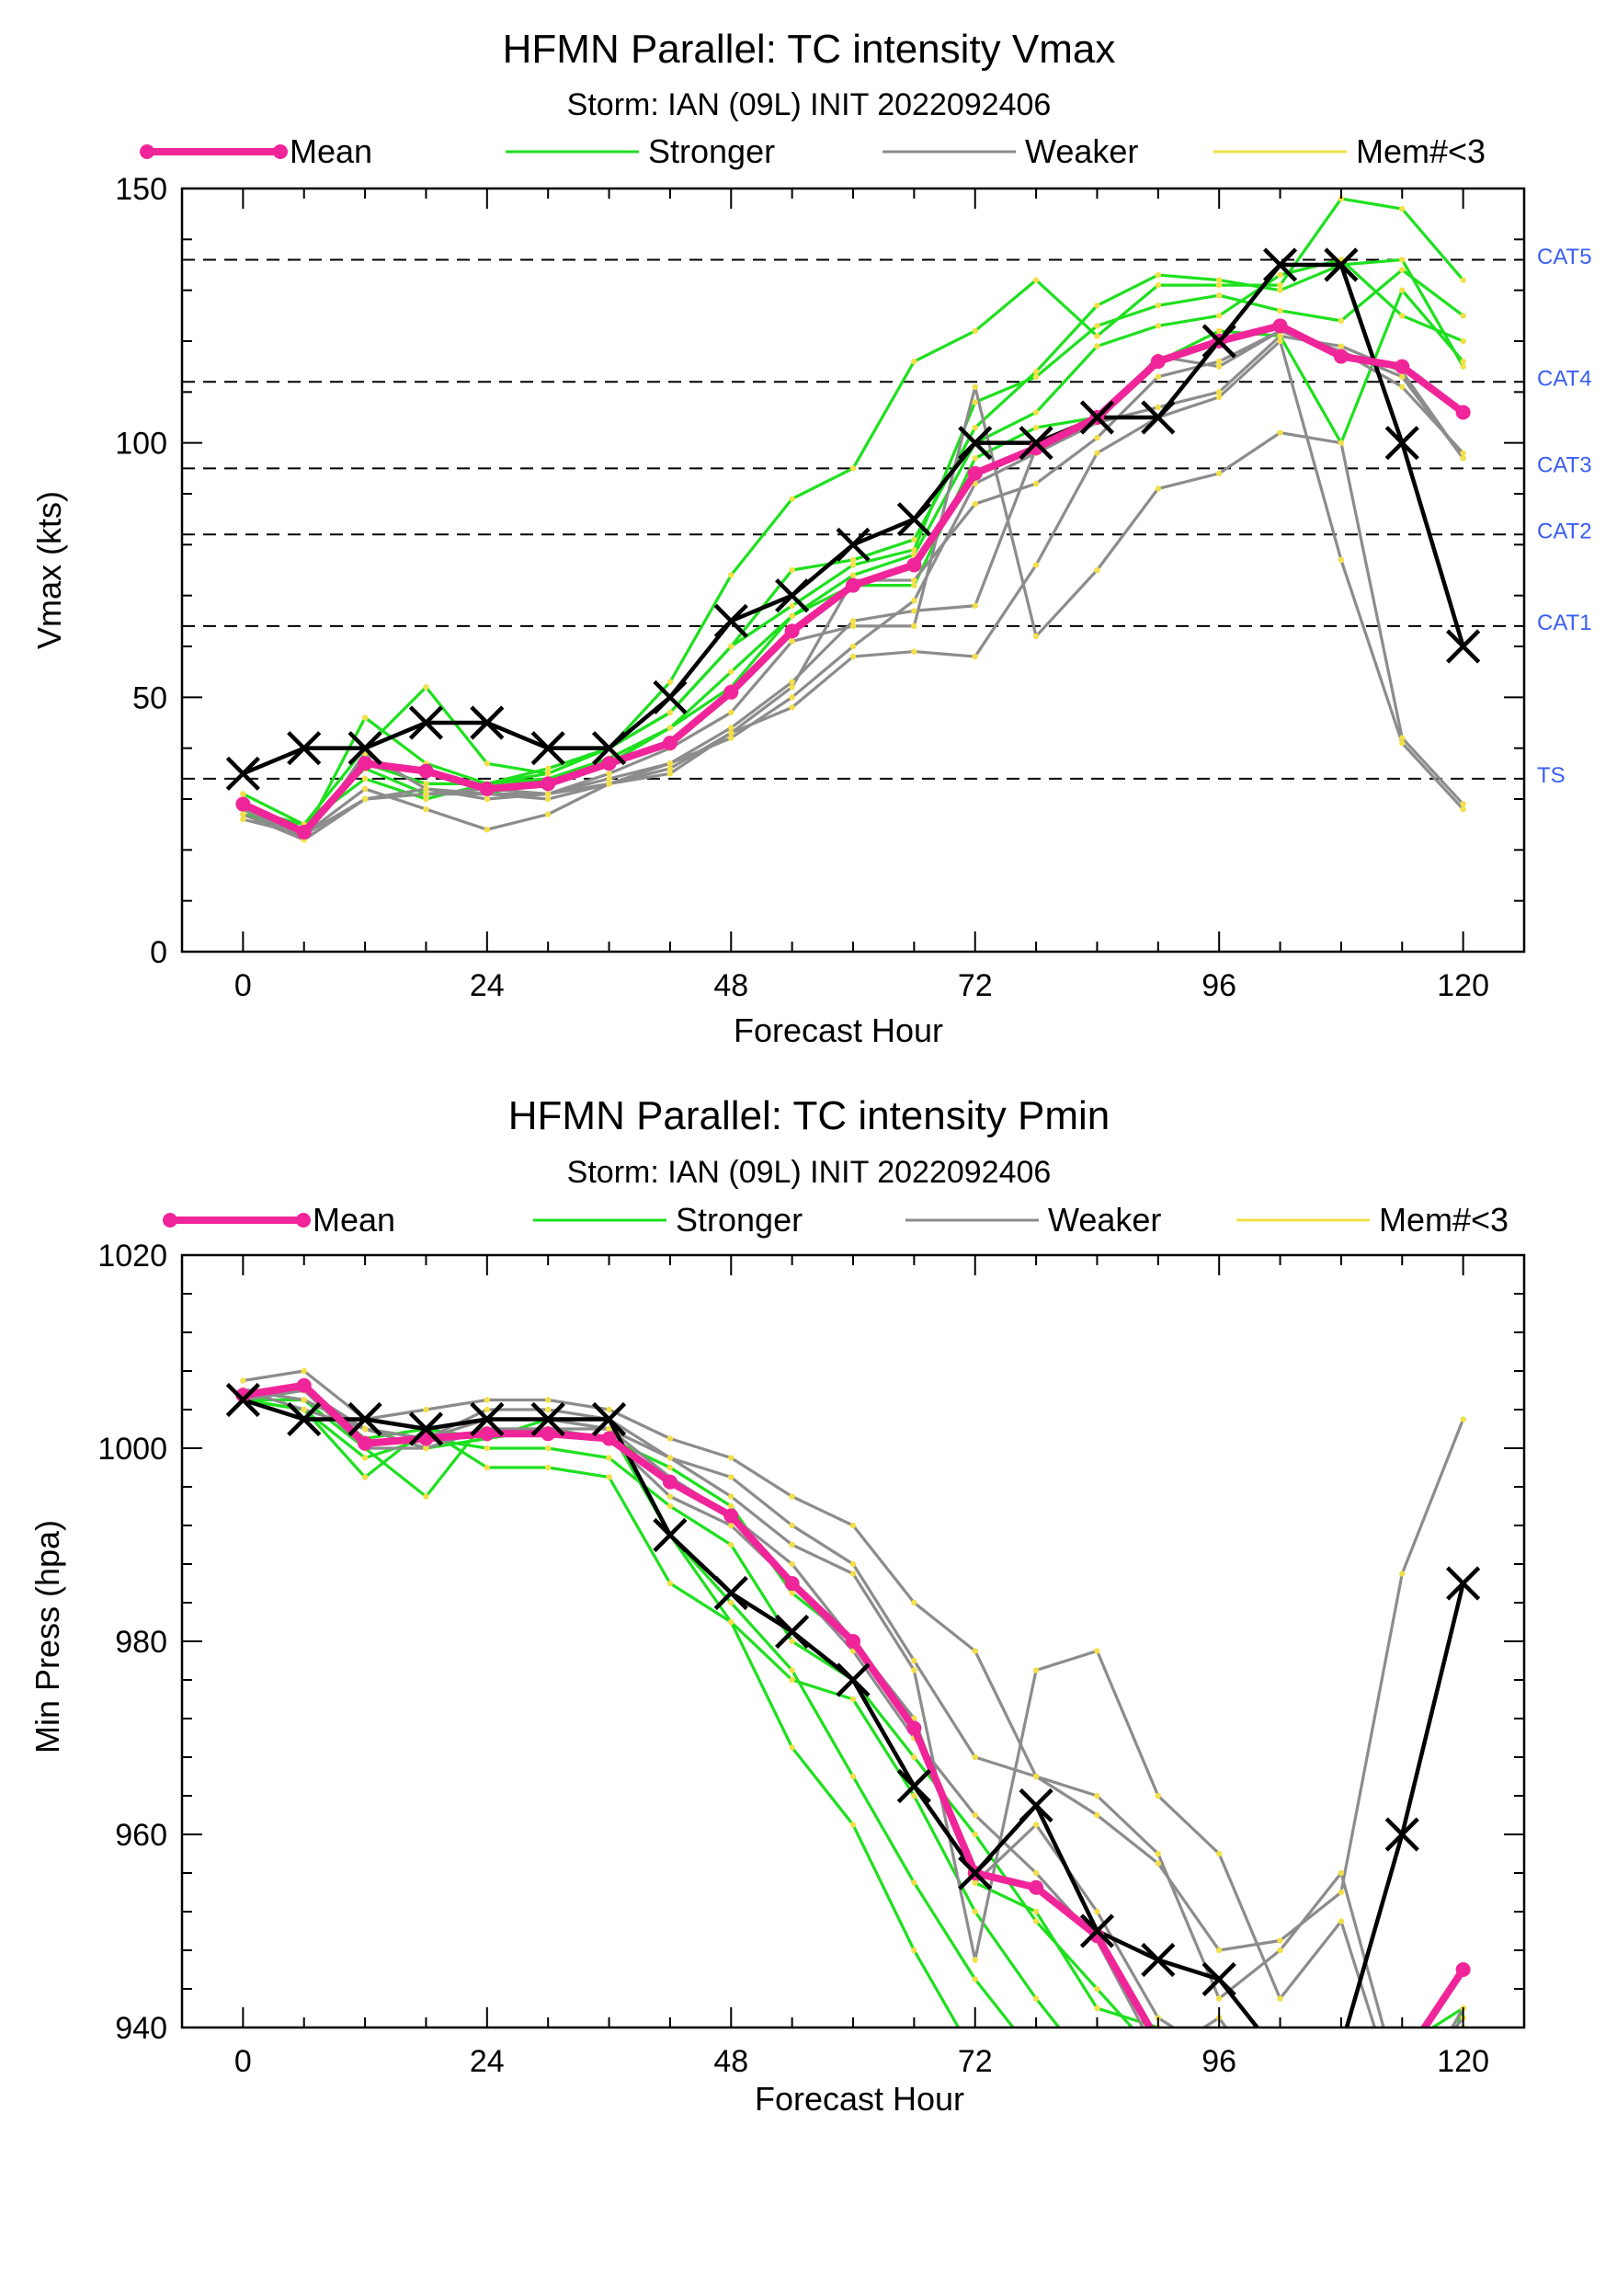  Describe the element at coordinates (1551, 775) in the screenshot. I see `threshold-label-ts: TS` at that location.